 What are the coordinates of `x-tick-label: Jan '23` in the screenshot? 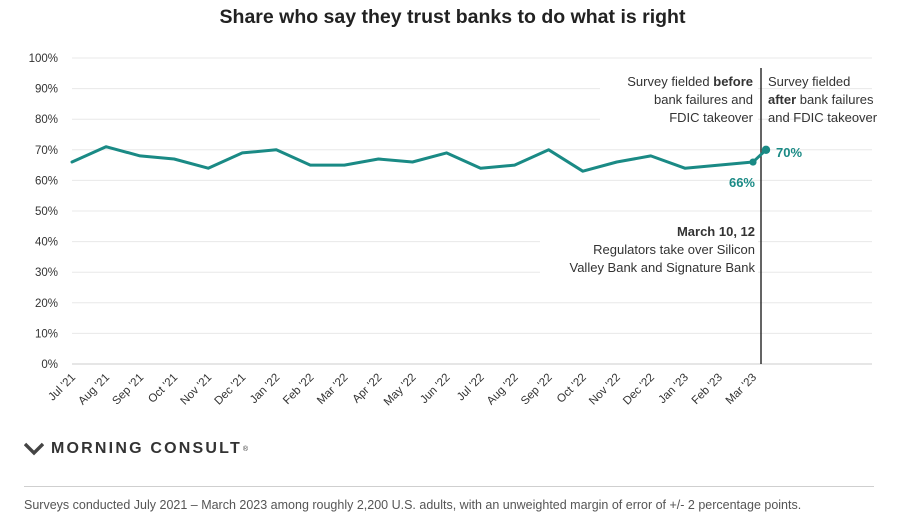 It's located at (674, 389).